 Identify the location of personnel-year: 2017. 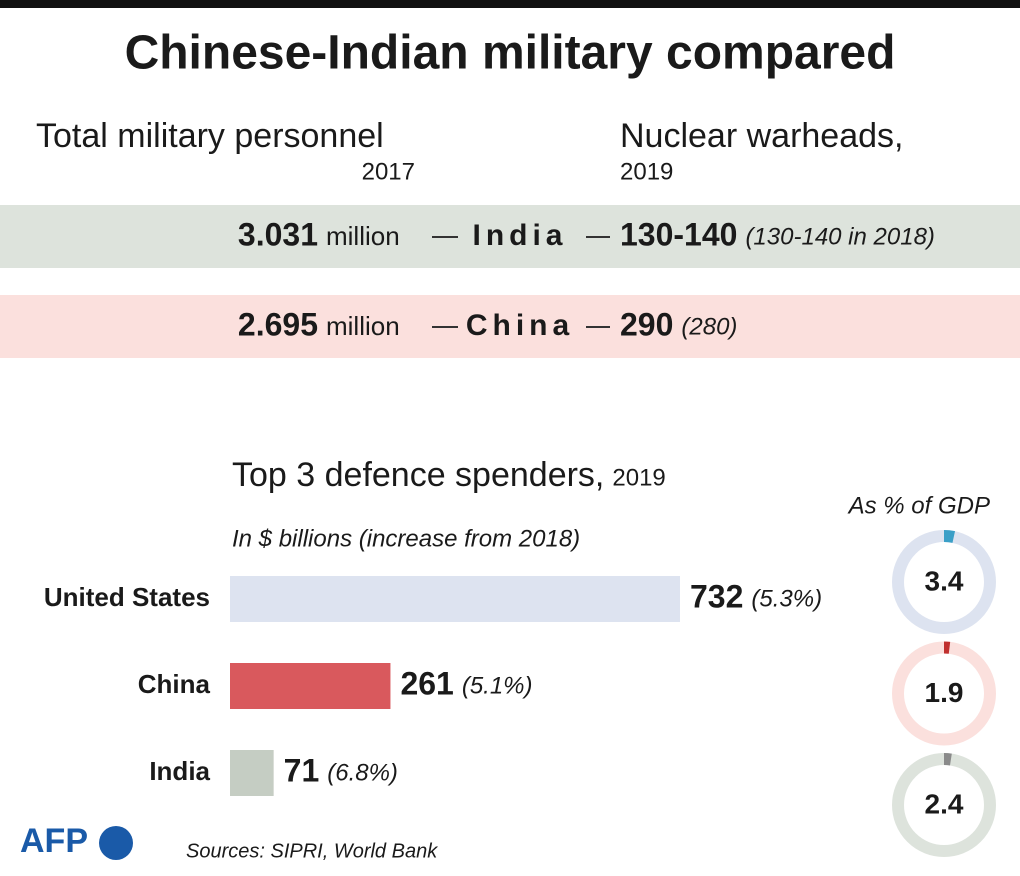
(388, 171).